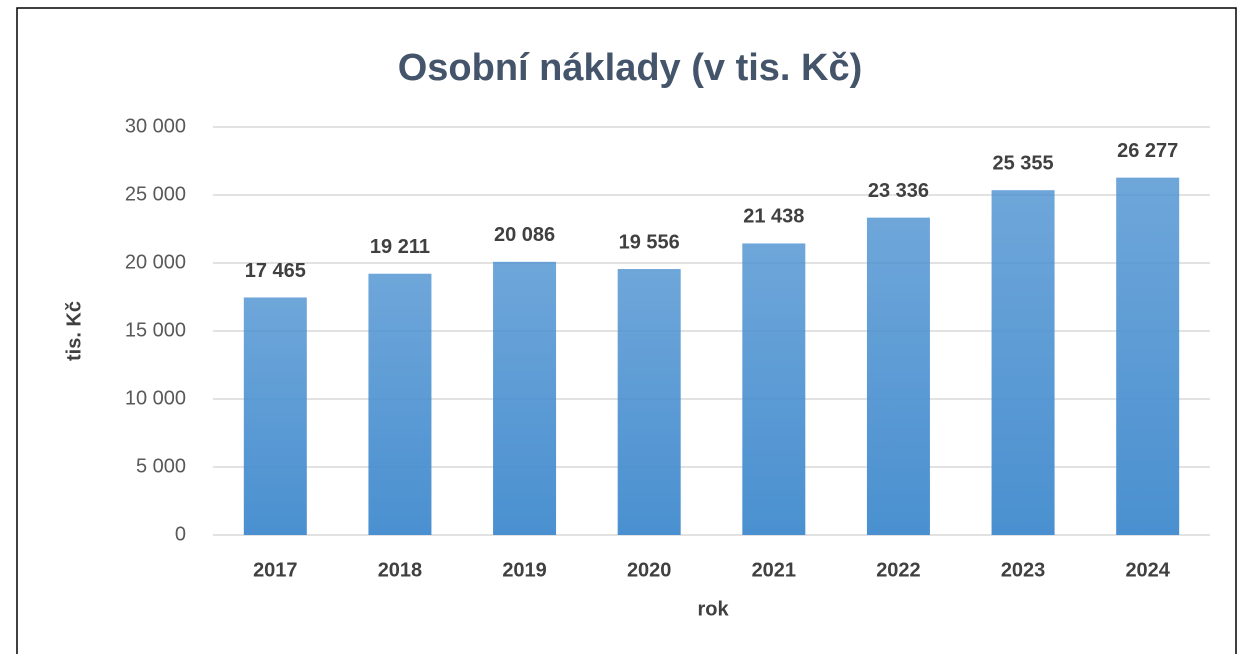 The width and height of the screenshot is (1239, 659). Describe the element at coordinates (400, 570) in the screenshot. I see `x-tick-label: 2018` at that location.